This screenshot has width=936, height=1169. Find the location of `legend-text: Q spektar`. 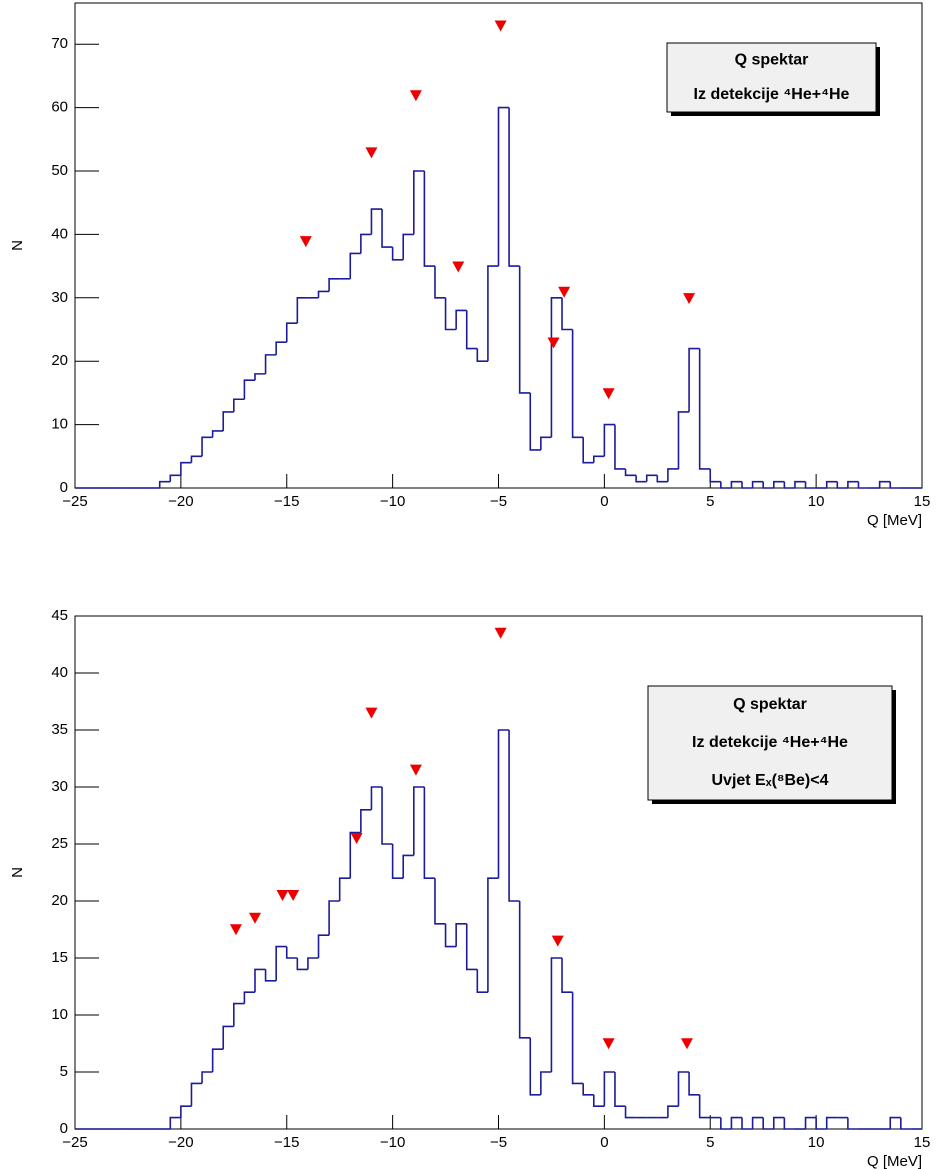

legend-text: Q spektar is located at coordinates (772, 59).